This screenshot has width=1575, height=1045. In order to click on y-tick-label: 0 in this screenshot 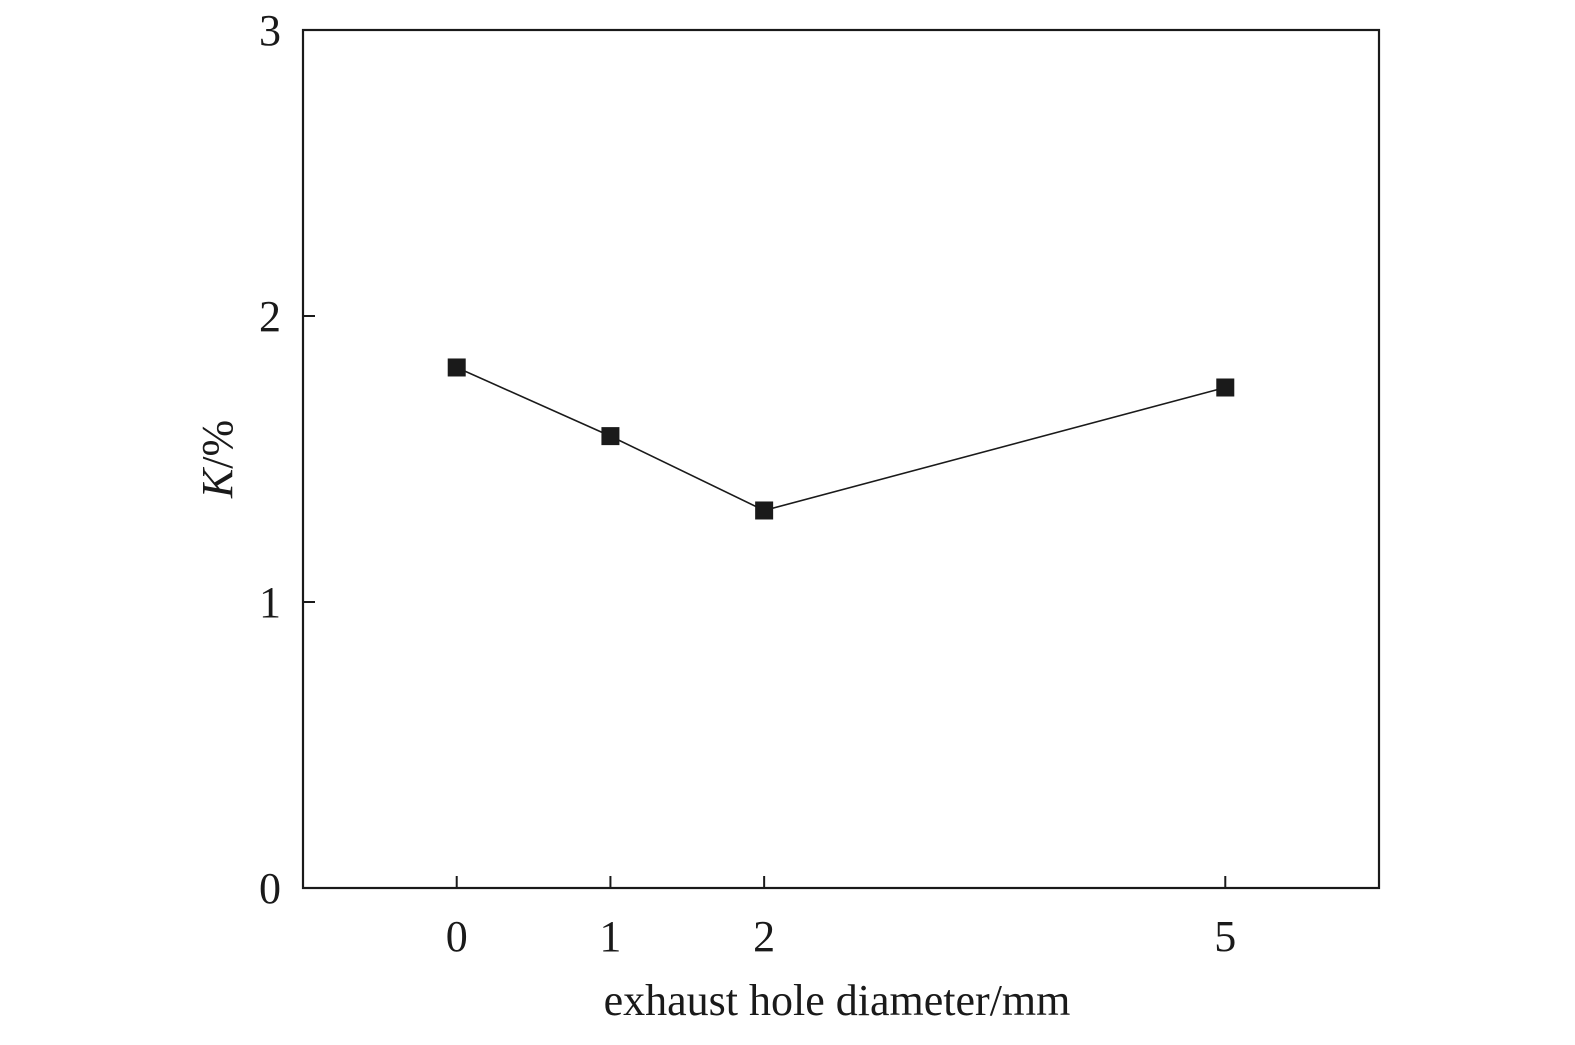, I will do `click(270, 888)`.